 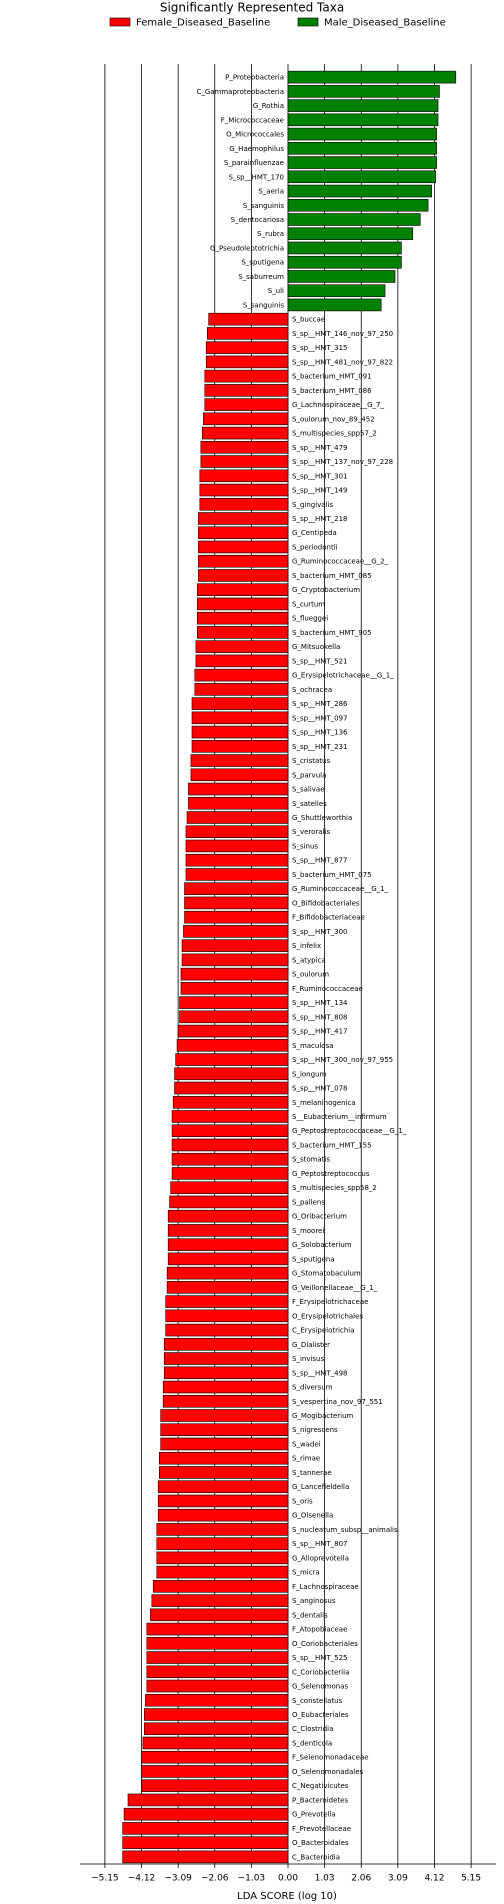 I want to click on category-label: S_sp__HMT_525, so click(x=319, y=1658).